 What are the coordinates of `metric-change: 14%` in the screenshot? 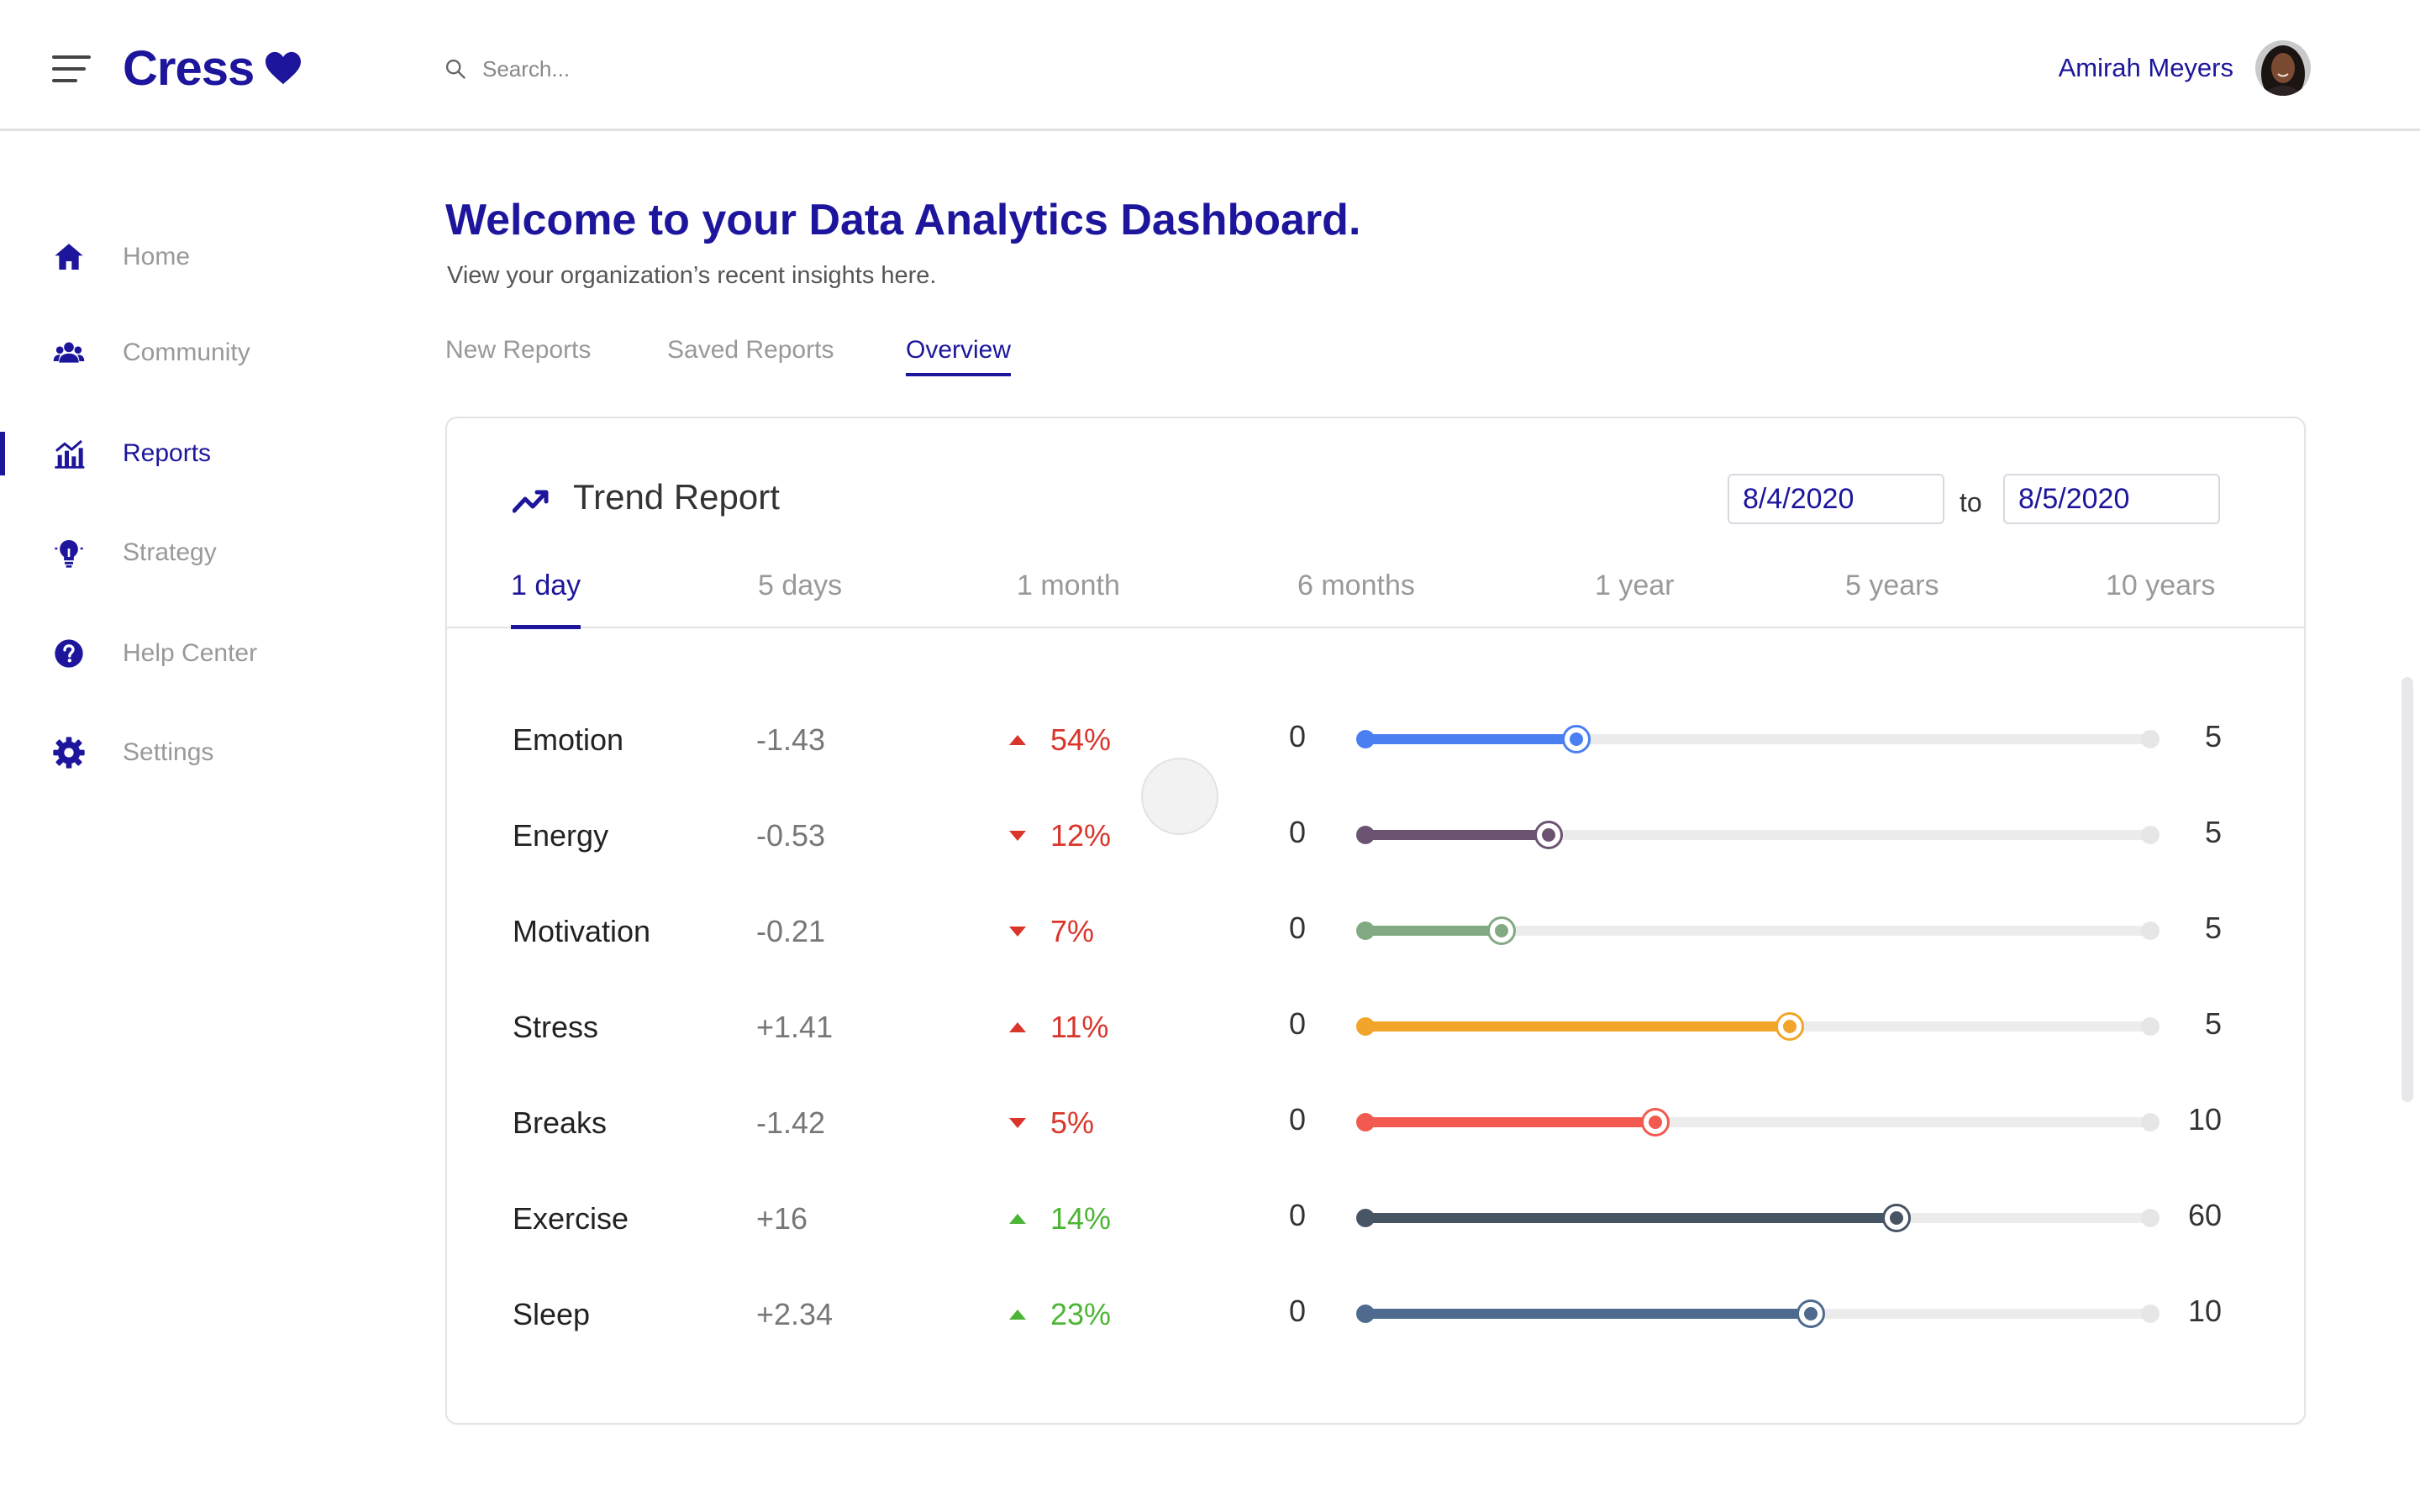 It's located at (1059, 1218).